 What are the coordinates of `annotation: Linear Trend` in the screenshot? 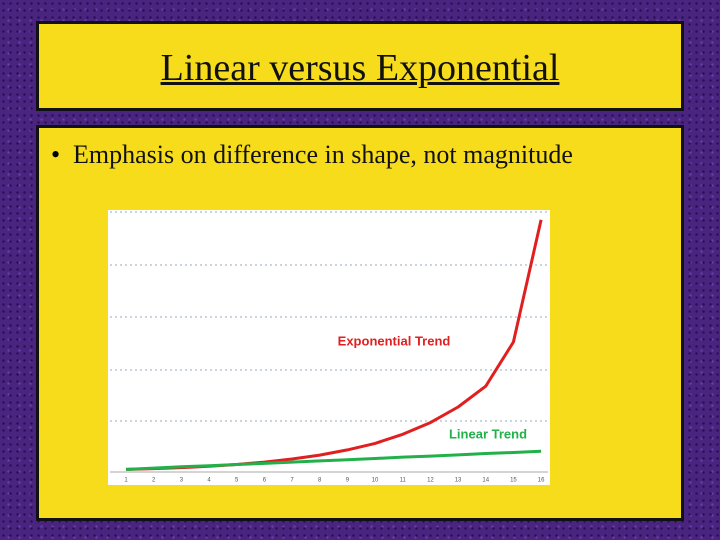 It's located at (488, 433).